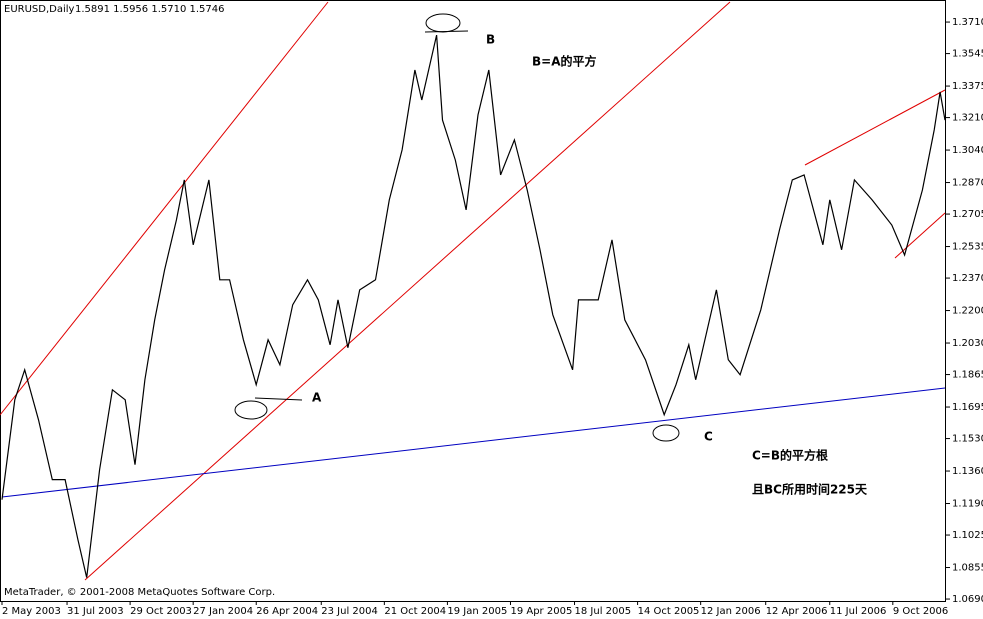 The height and width of the screenshot is (619, 983). What do you see at coordinates (541, 611) in the screenshot?
I see `x-tick-label: 19 Apr 2005` at bounding box center [541, 611].